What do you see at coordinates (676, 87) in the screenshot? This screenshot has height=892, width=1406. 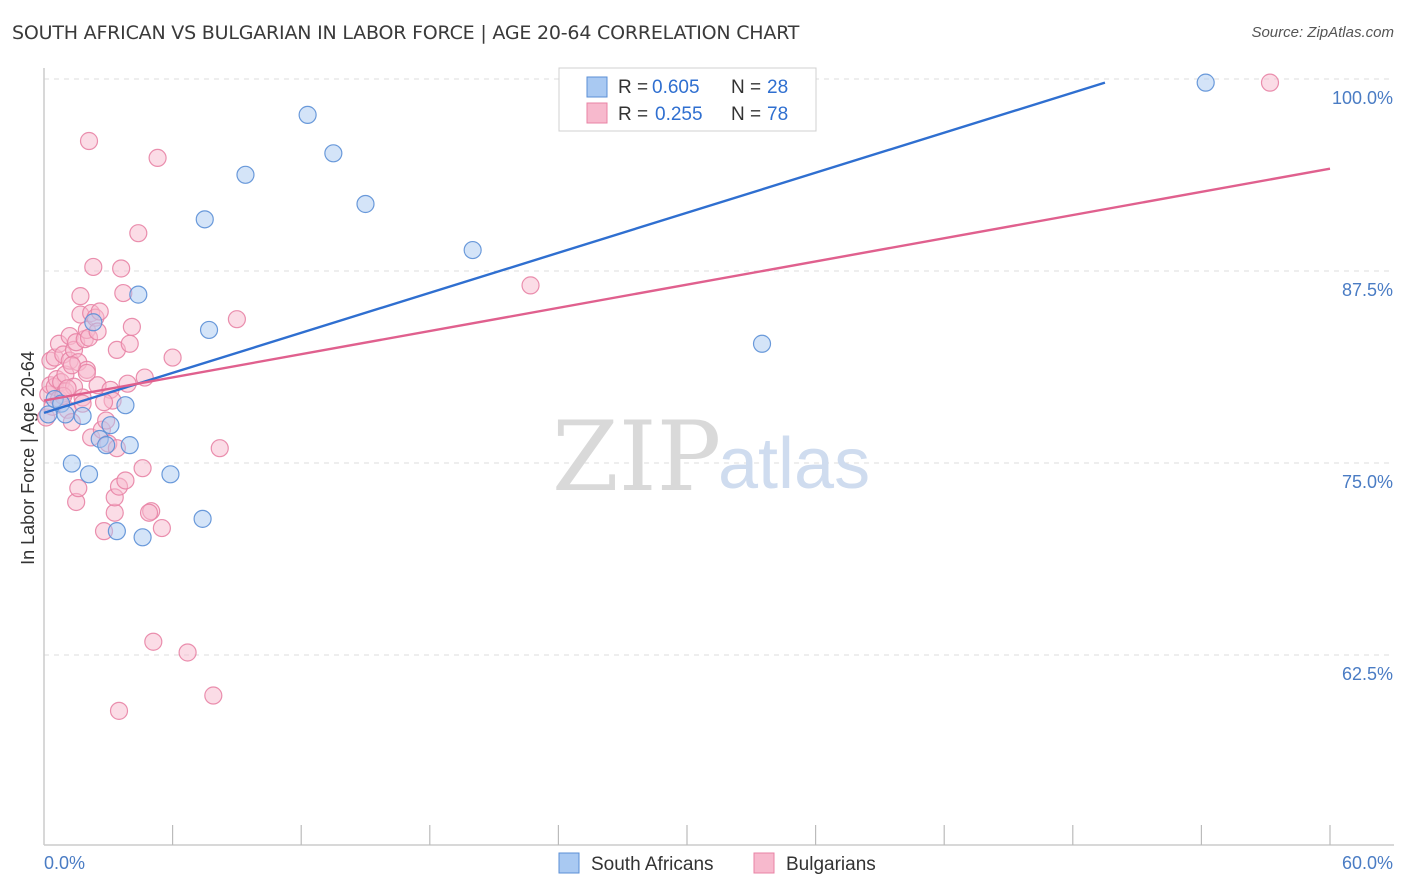 I see `legend-blue-r-value: 0.605` at bounding box center [676, 87].